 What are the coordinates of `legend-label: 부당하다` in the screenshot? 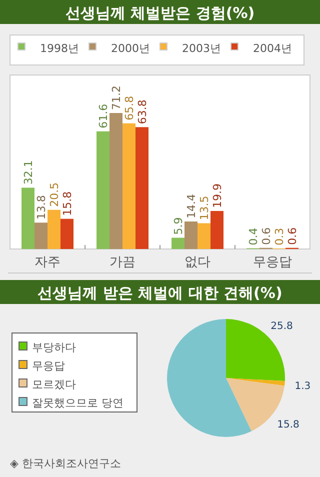 It's located at (54, 347).